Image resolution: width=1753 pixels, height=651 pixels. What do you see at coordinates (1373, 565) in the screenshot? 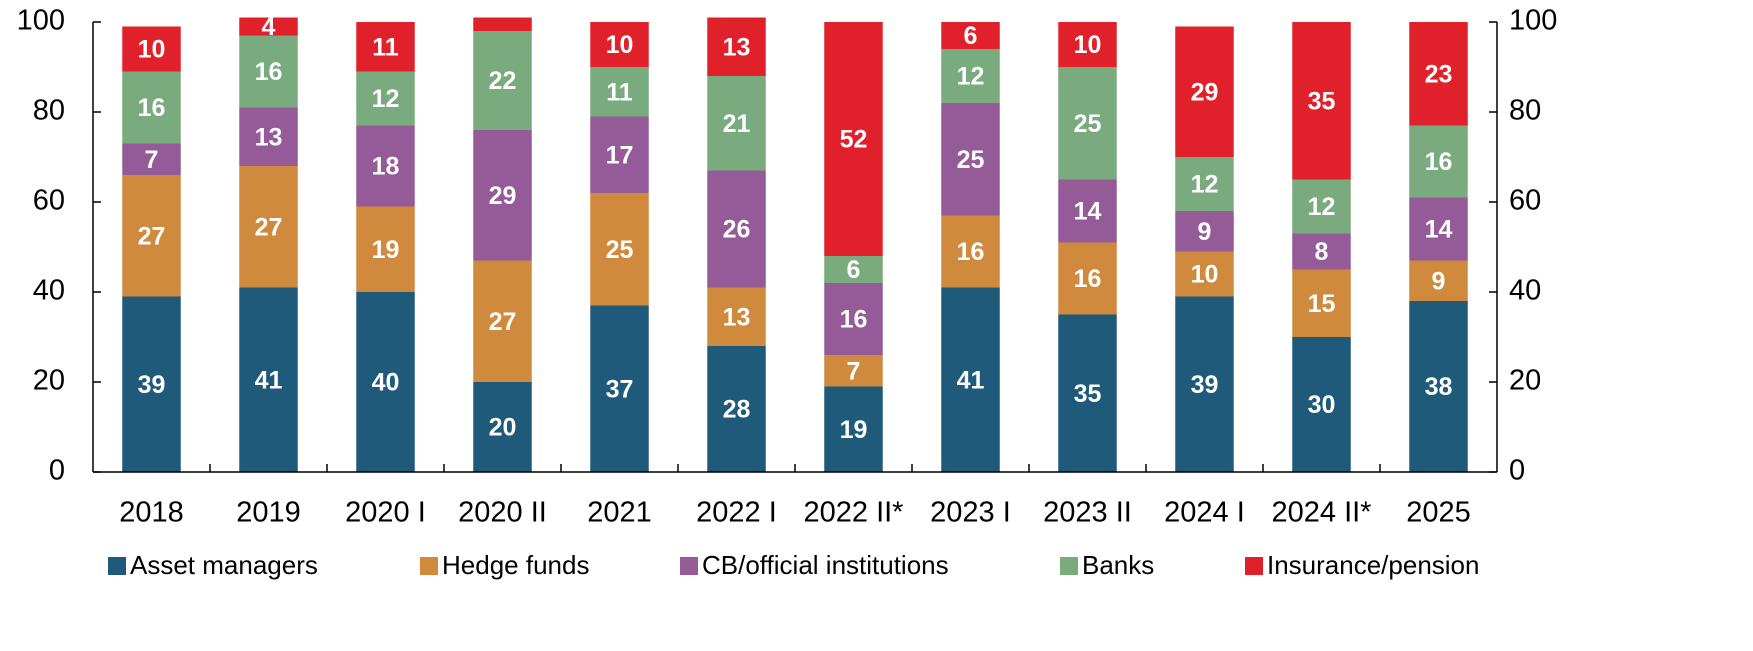
I see `legend-label: Insurance/pension` at bounding box center [1373, 565].